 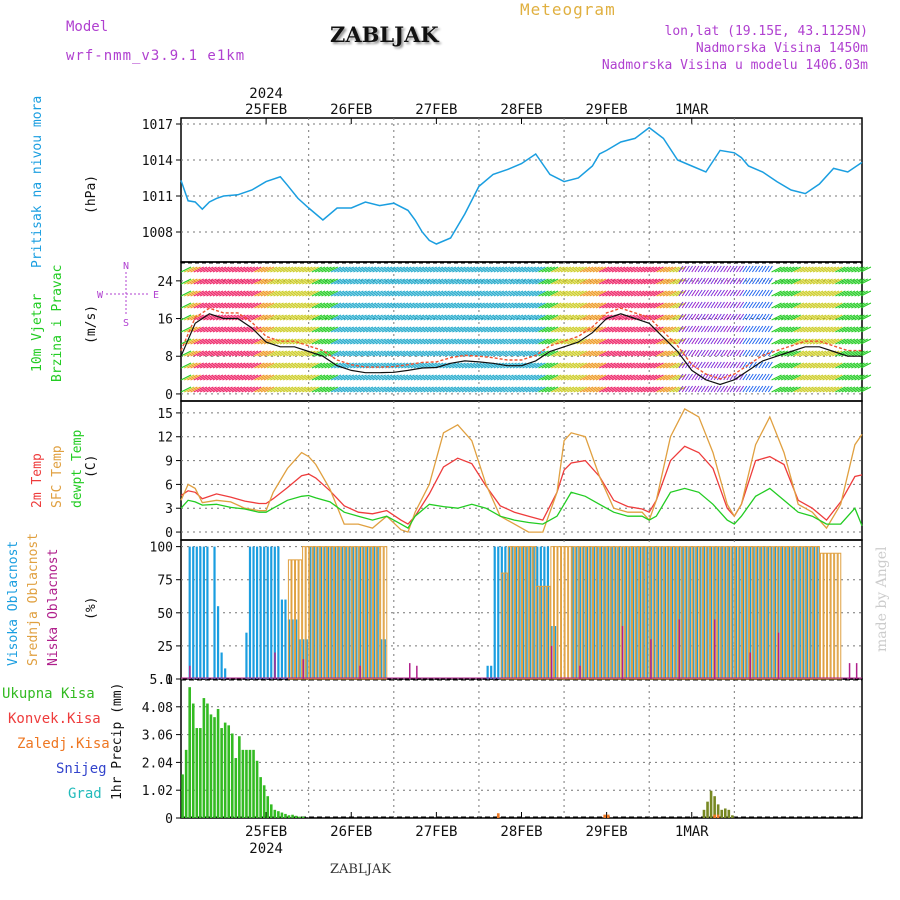 I want to click on convective-rain-bars, so click(x=608, y=815).